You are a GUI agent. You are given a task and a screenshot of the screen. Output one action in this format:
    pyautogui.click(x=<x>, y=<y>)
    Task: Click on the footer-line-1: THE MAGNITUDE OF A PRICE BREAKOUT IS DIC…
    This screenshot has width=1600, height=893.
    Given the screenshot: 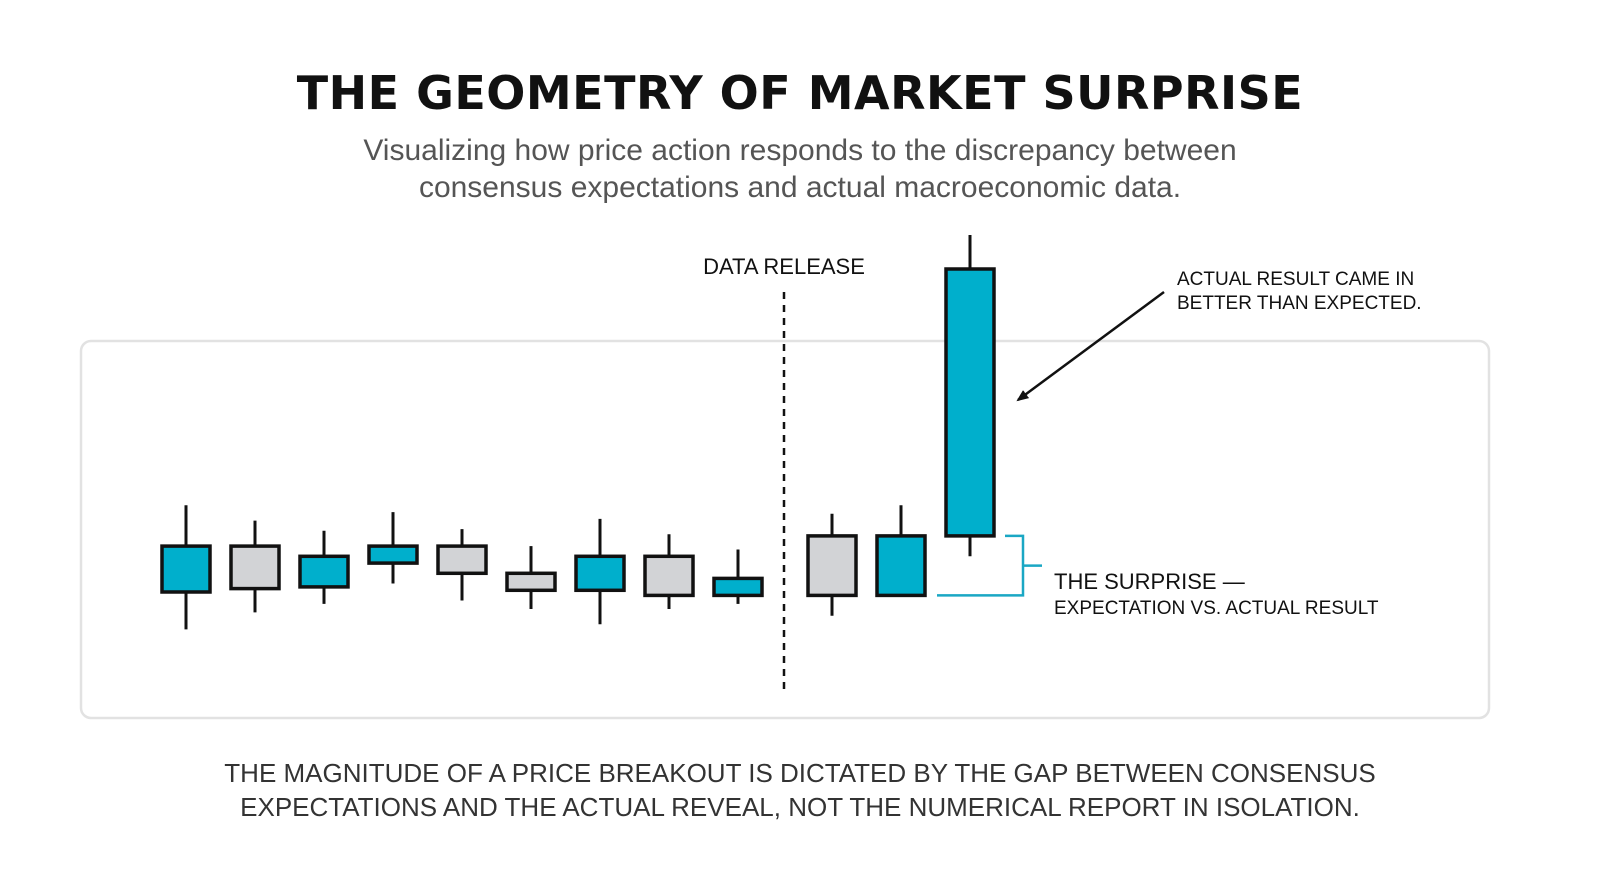 What is the action you would take?
    pyautogui.click(x=800, y=773)
    